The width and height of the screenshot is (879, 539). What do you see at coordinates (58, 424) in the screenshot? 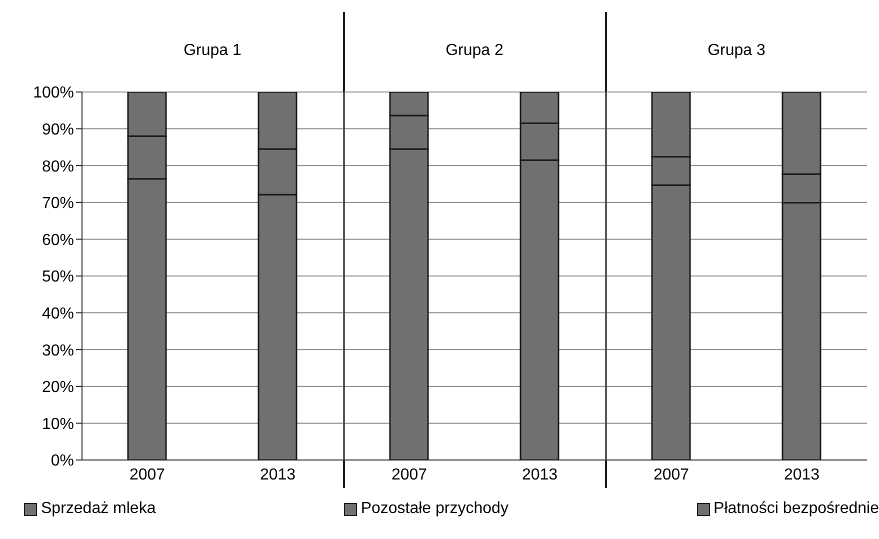
I see `y-tick-label: 10%` at bounding box center [58, 424].